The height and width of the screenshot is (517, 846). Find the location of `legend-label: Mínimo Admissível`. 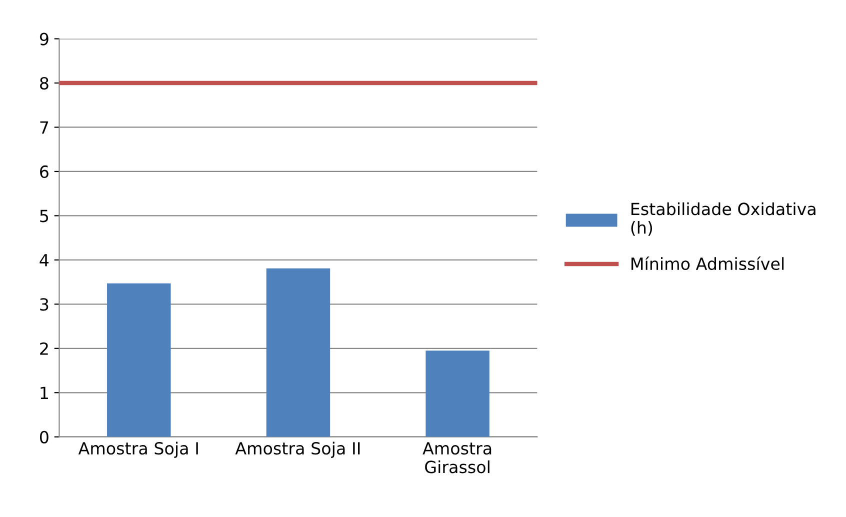

legend-label: Mínimo Admissível is located at coordinates (708, 263).